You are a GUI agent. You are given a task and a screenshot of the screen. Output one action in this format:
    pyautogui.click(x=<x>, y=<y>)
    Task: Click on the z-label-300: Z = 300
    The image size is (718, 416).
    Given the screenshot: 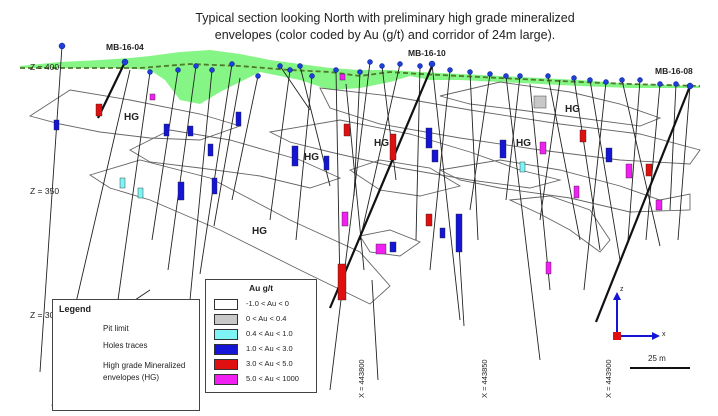 What is the action you would take?
    pyautogui.click(x=45, y=315)
    